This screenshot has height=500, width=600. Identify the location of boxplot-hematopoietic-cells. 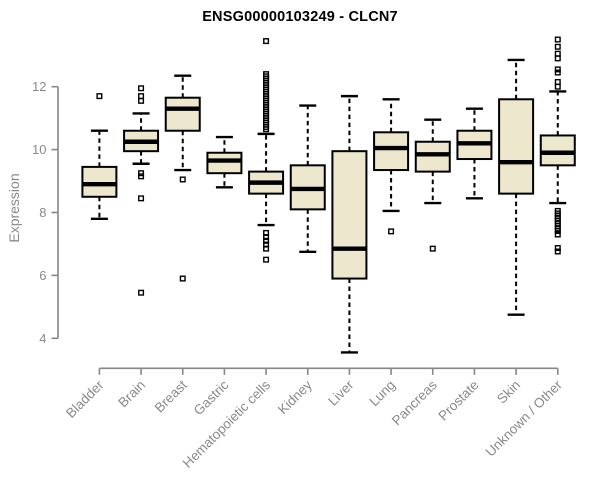
(266, 150).